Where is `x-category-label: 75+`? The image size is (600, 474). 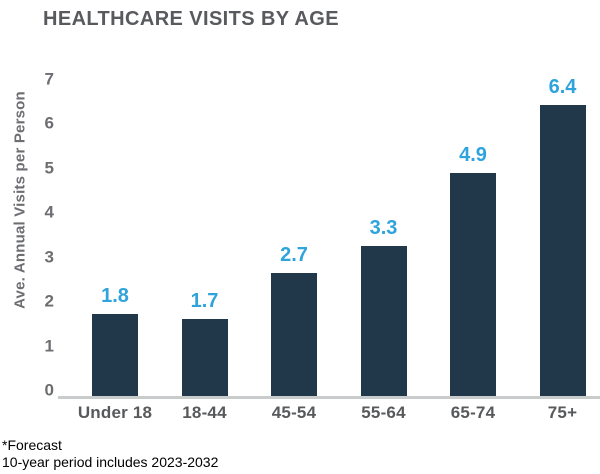 x-category-label: 75+ is located at coordinates (562, 412).